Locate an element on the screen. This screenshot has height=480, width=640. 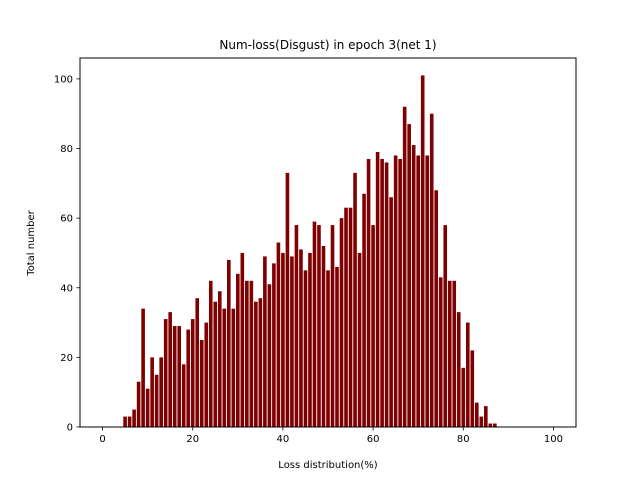
chart-title: Num-loss(Disgust) in epoch 3(net 1) is located at coordinates (327, 45).